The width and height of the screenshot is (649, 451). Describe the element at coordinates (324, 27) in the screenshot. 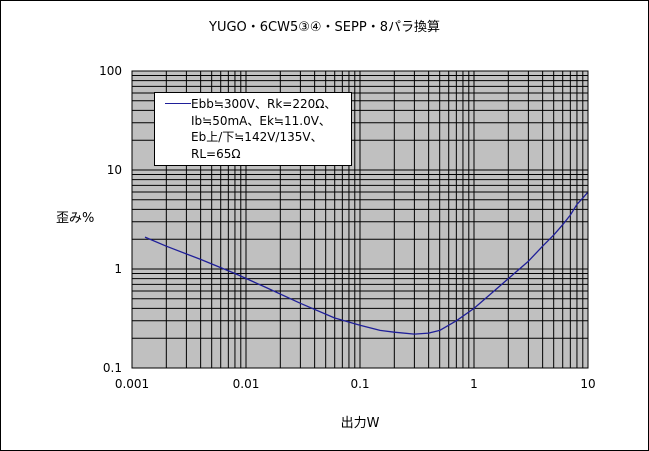

I see `chart-title: YUGO・6CW5③④・SEPP・8パラ換算` at that location.